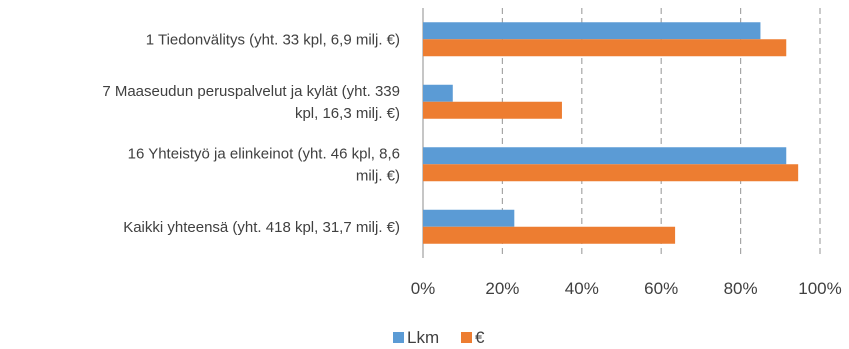  I want to click on x-tick-label: 100%, so click(819, 288).